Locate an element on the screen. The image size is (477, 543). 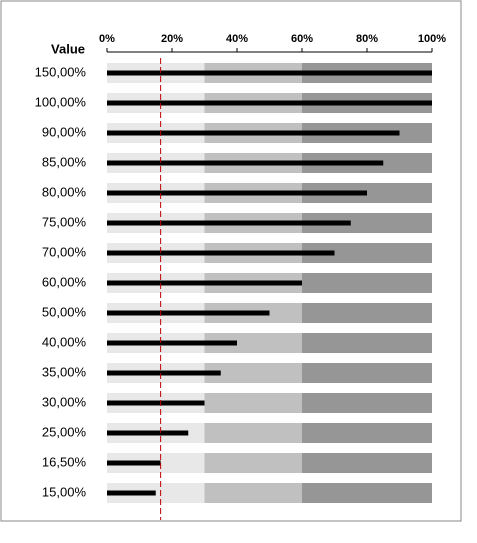
category-label: 25,00% is located at coordinates (64, 431).